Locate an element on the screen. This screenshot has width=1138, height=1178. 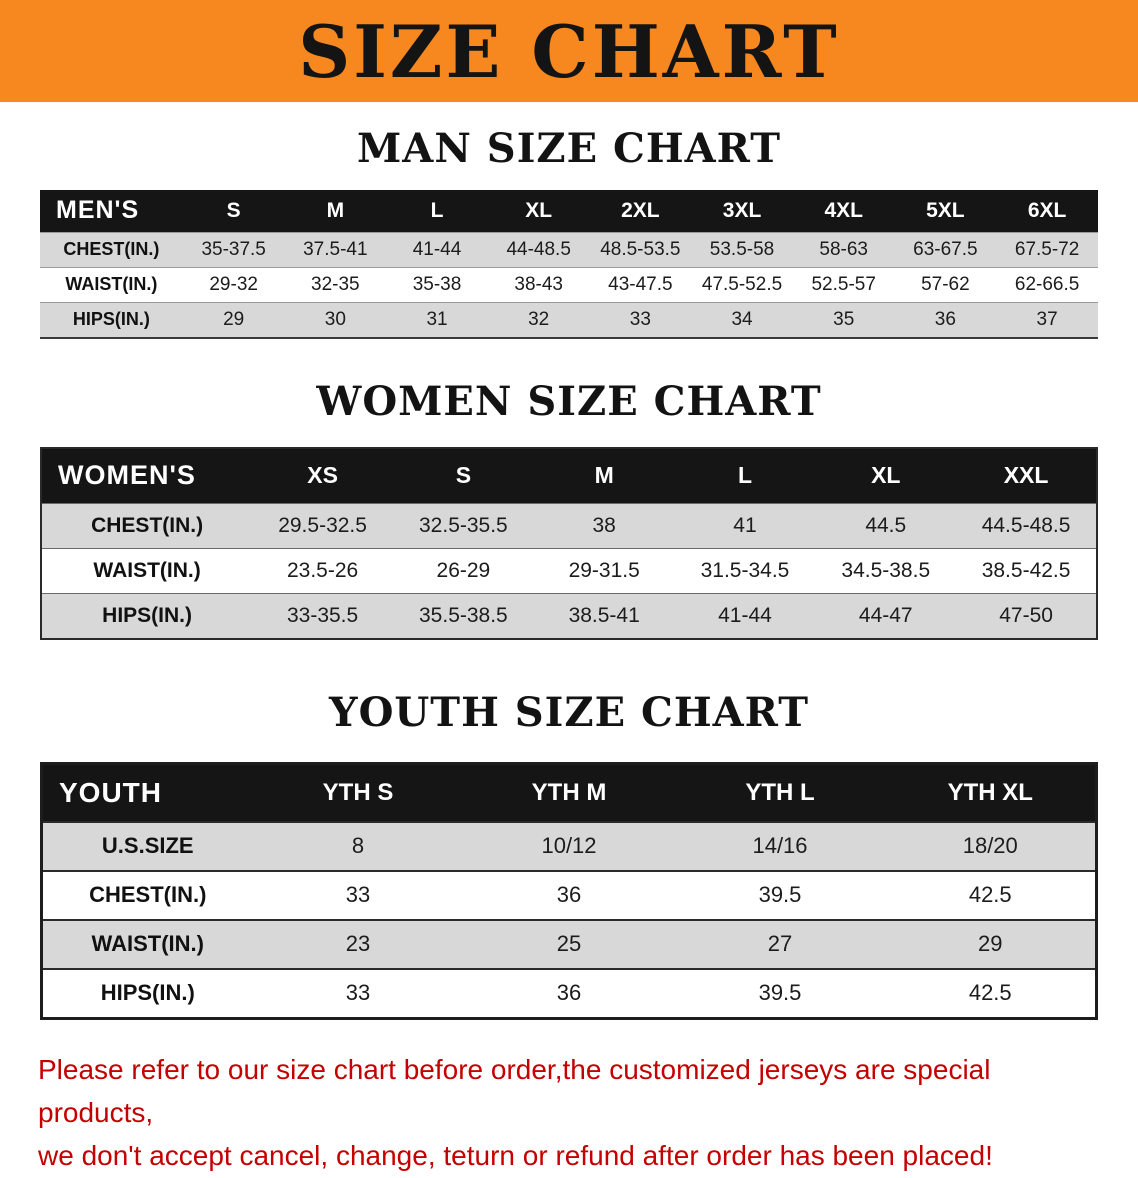
size-cell: 32.5-35.5 is located at coordinates (463, 525).